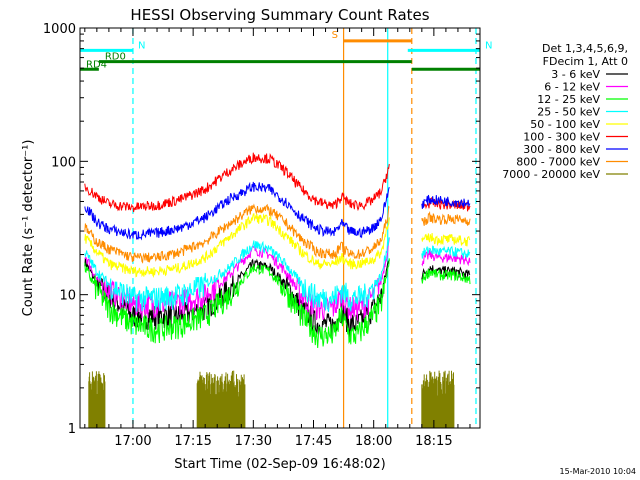  Describe the element at coordinates (63, 162) in the screenshot. I see `y-tick-label: 100` at that location.